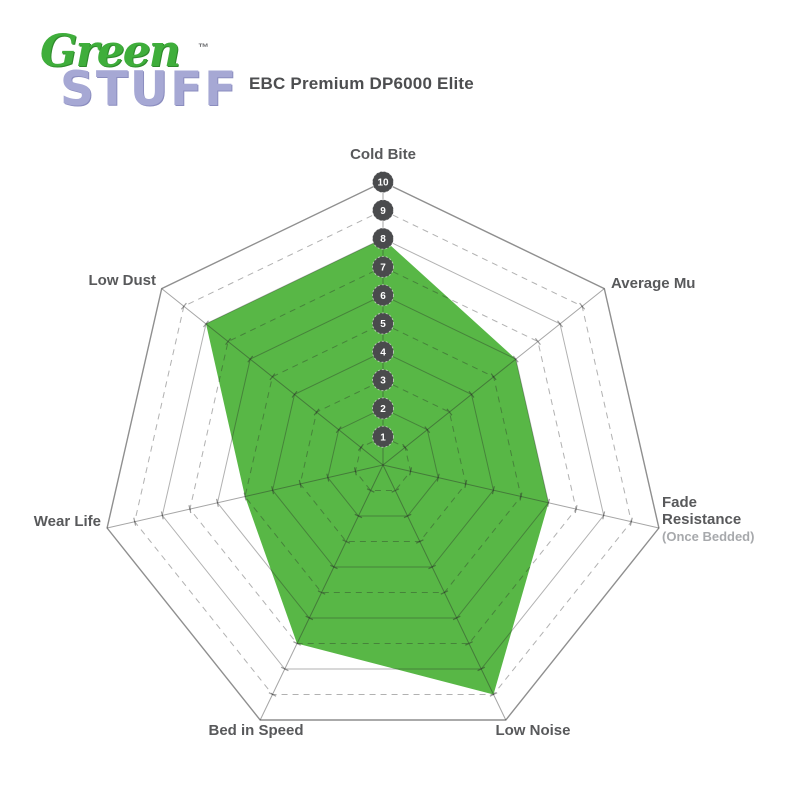 Image resolution: width=800 pixels, height=797 pixels. What do you see at coordinates (149, 89) in the screenshot?
I see `logo-word-stuff: STUFF` at bounding box center [149, 89].